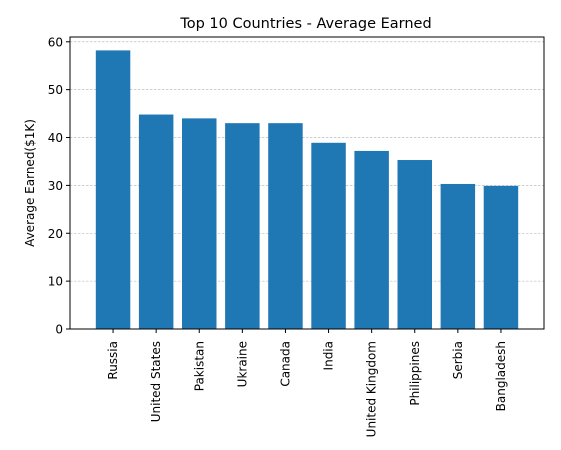 The height and width of the screenshot is (450, 561). Describe the element at coordinates (415, 373) in the screenshot. I see `x-tick-label: Philippines` at that location.